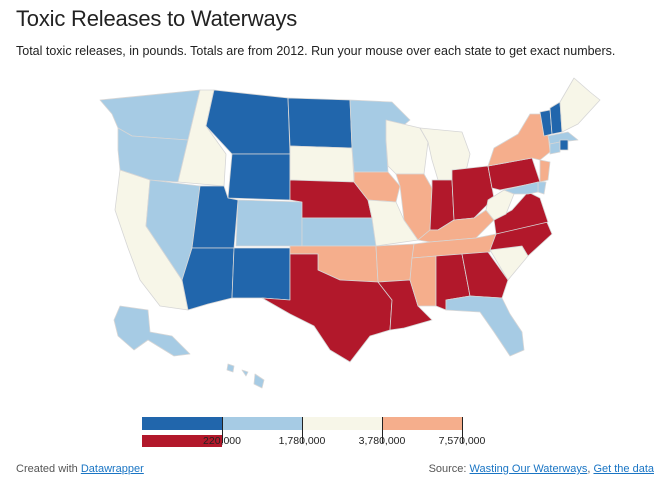  I want to click on state-ar, so click(395, 263).